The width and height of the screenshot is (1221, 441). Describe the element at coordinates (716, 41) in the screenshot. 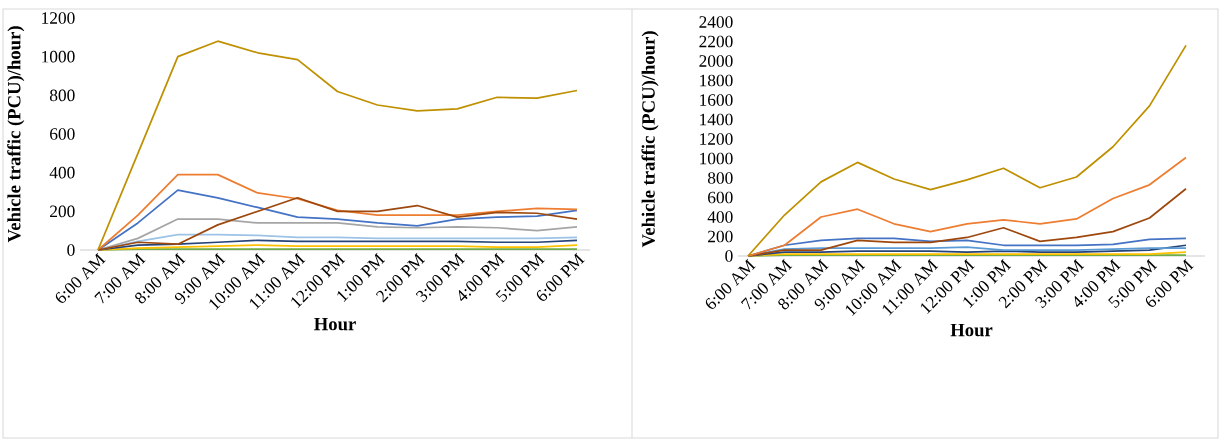

I see `y-tick-label: 2200` at that location.